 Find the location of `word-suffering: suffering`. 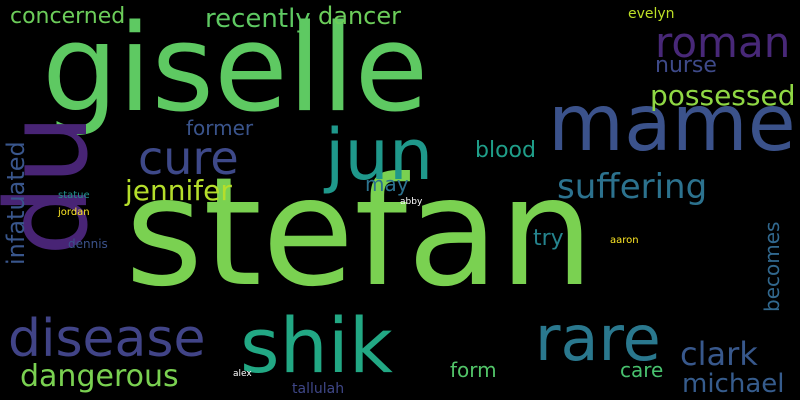

word-suffering: suffering is located at coordinates (632, 187).